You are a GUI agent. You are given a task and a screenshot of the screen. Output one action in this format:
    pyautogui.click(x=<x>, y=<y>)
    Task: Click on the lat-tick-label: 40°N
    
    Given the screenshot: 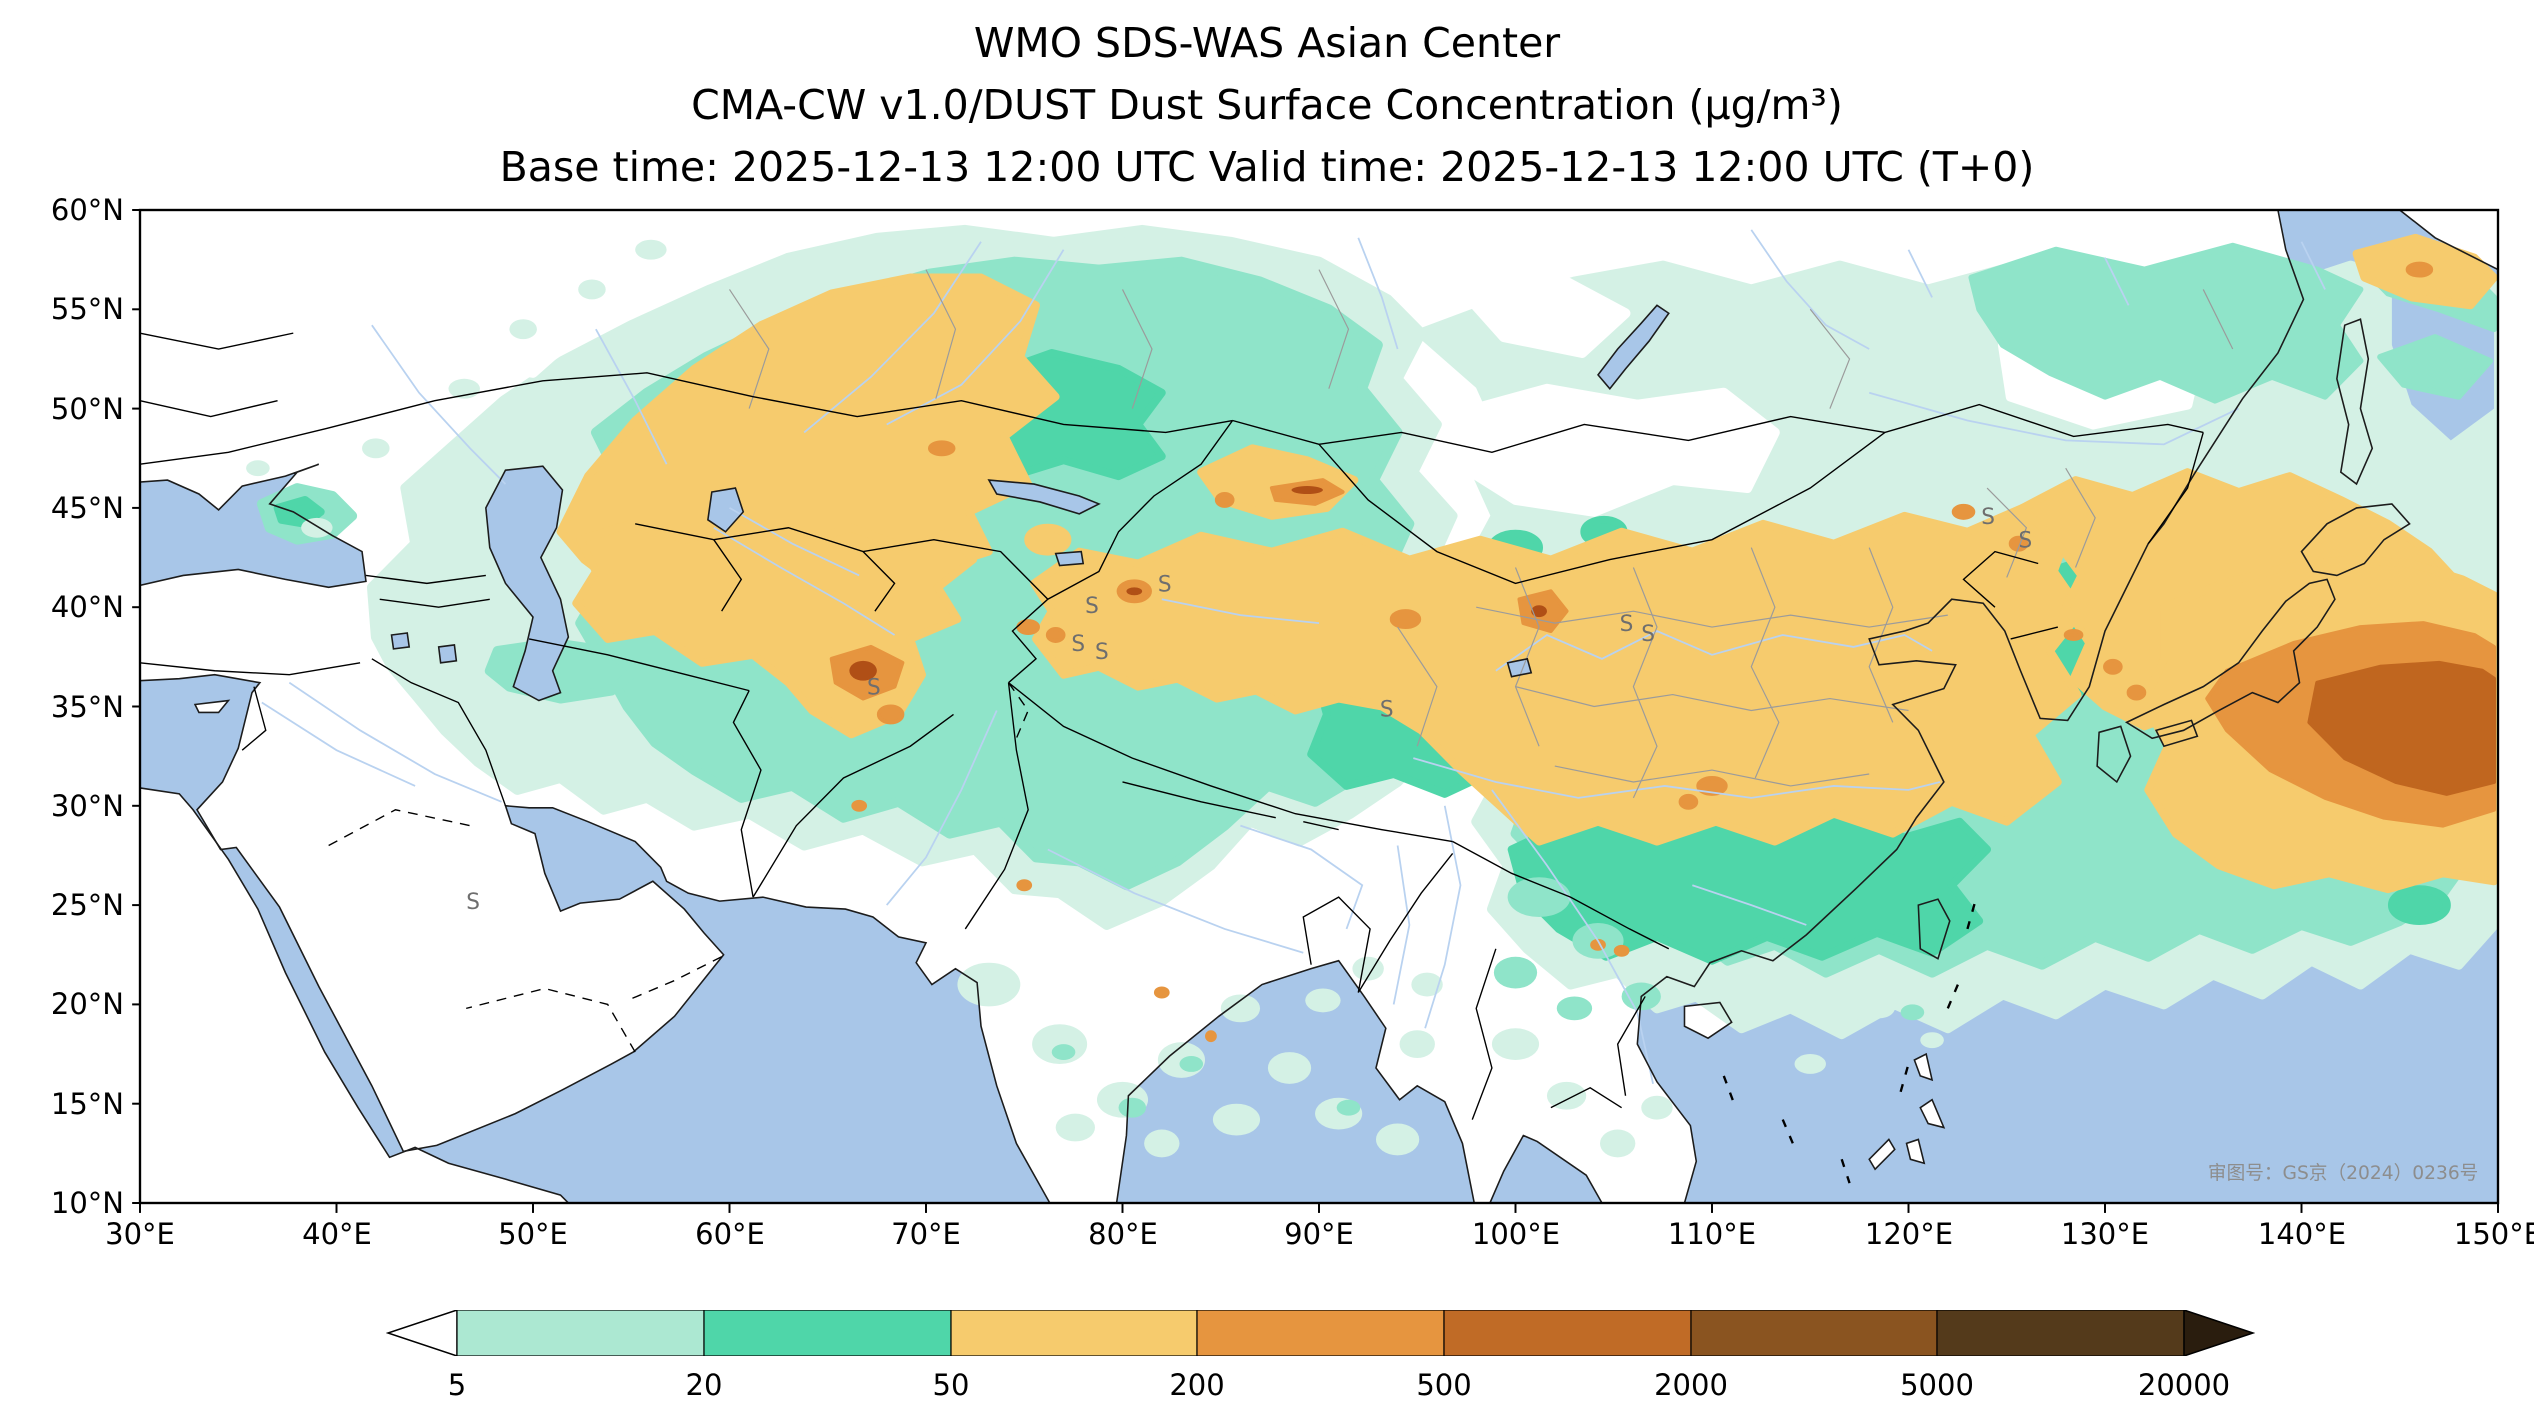 What is the action you would take?
    pyautogui.click(x=87, y=607)
    